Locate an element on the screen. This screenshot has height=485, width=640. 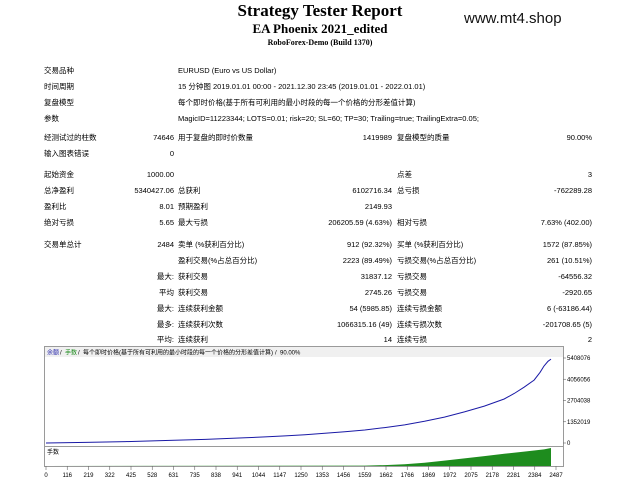
profit-trades-label: 盈利交易(%占总百分比) is located at coordinates (218, 260).